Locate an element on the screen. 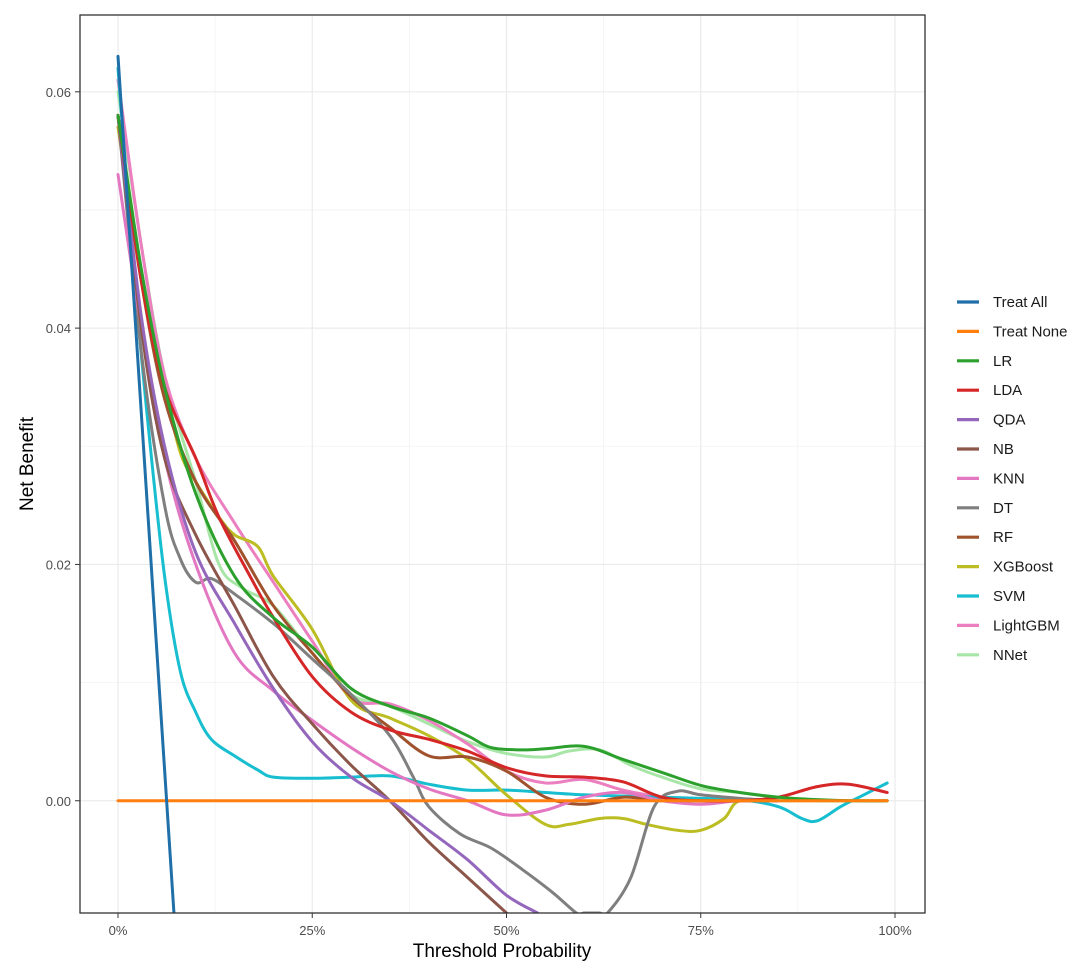  legend-label: KNN is located at coordinates (1009, 478).